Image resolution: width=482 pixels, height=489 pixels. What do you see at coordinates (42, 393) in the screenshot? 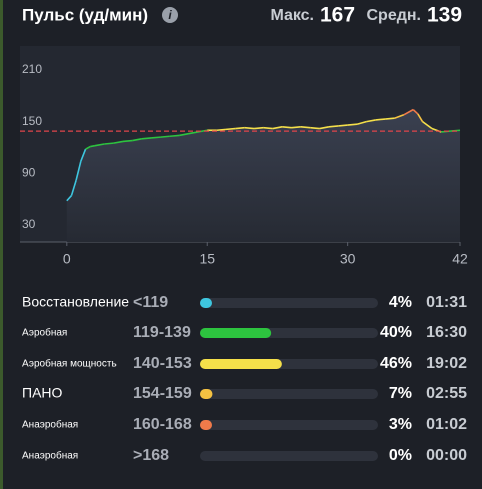
I see `zone-name: ПАНО` at bounding box center [42, 393].